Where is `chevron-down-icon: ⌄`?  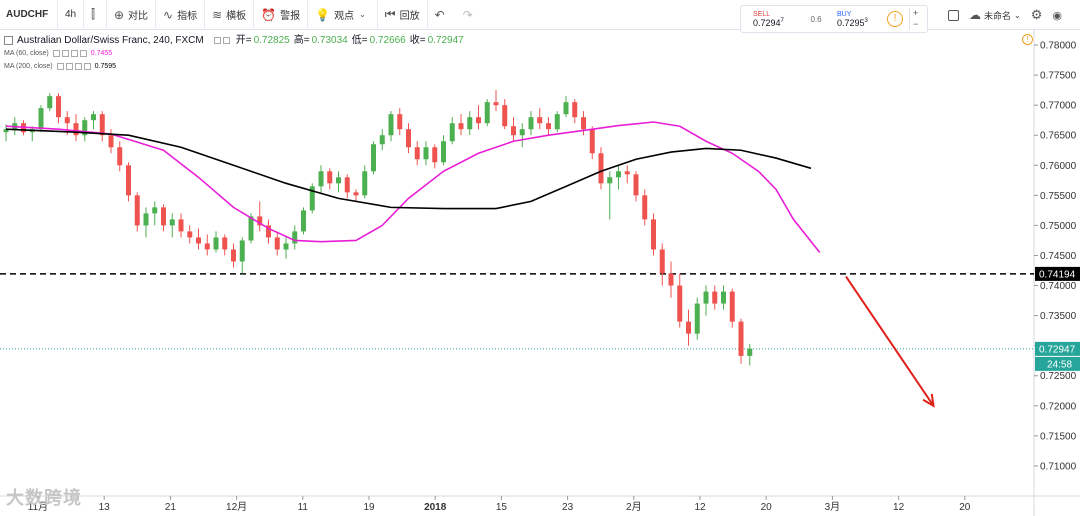 chevron-down-icon: ⌄ is located at coordinates (362, 14).